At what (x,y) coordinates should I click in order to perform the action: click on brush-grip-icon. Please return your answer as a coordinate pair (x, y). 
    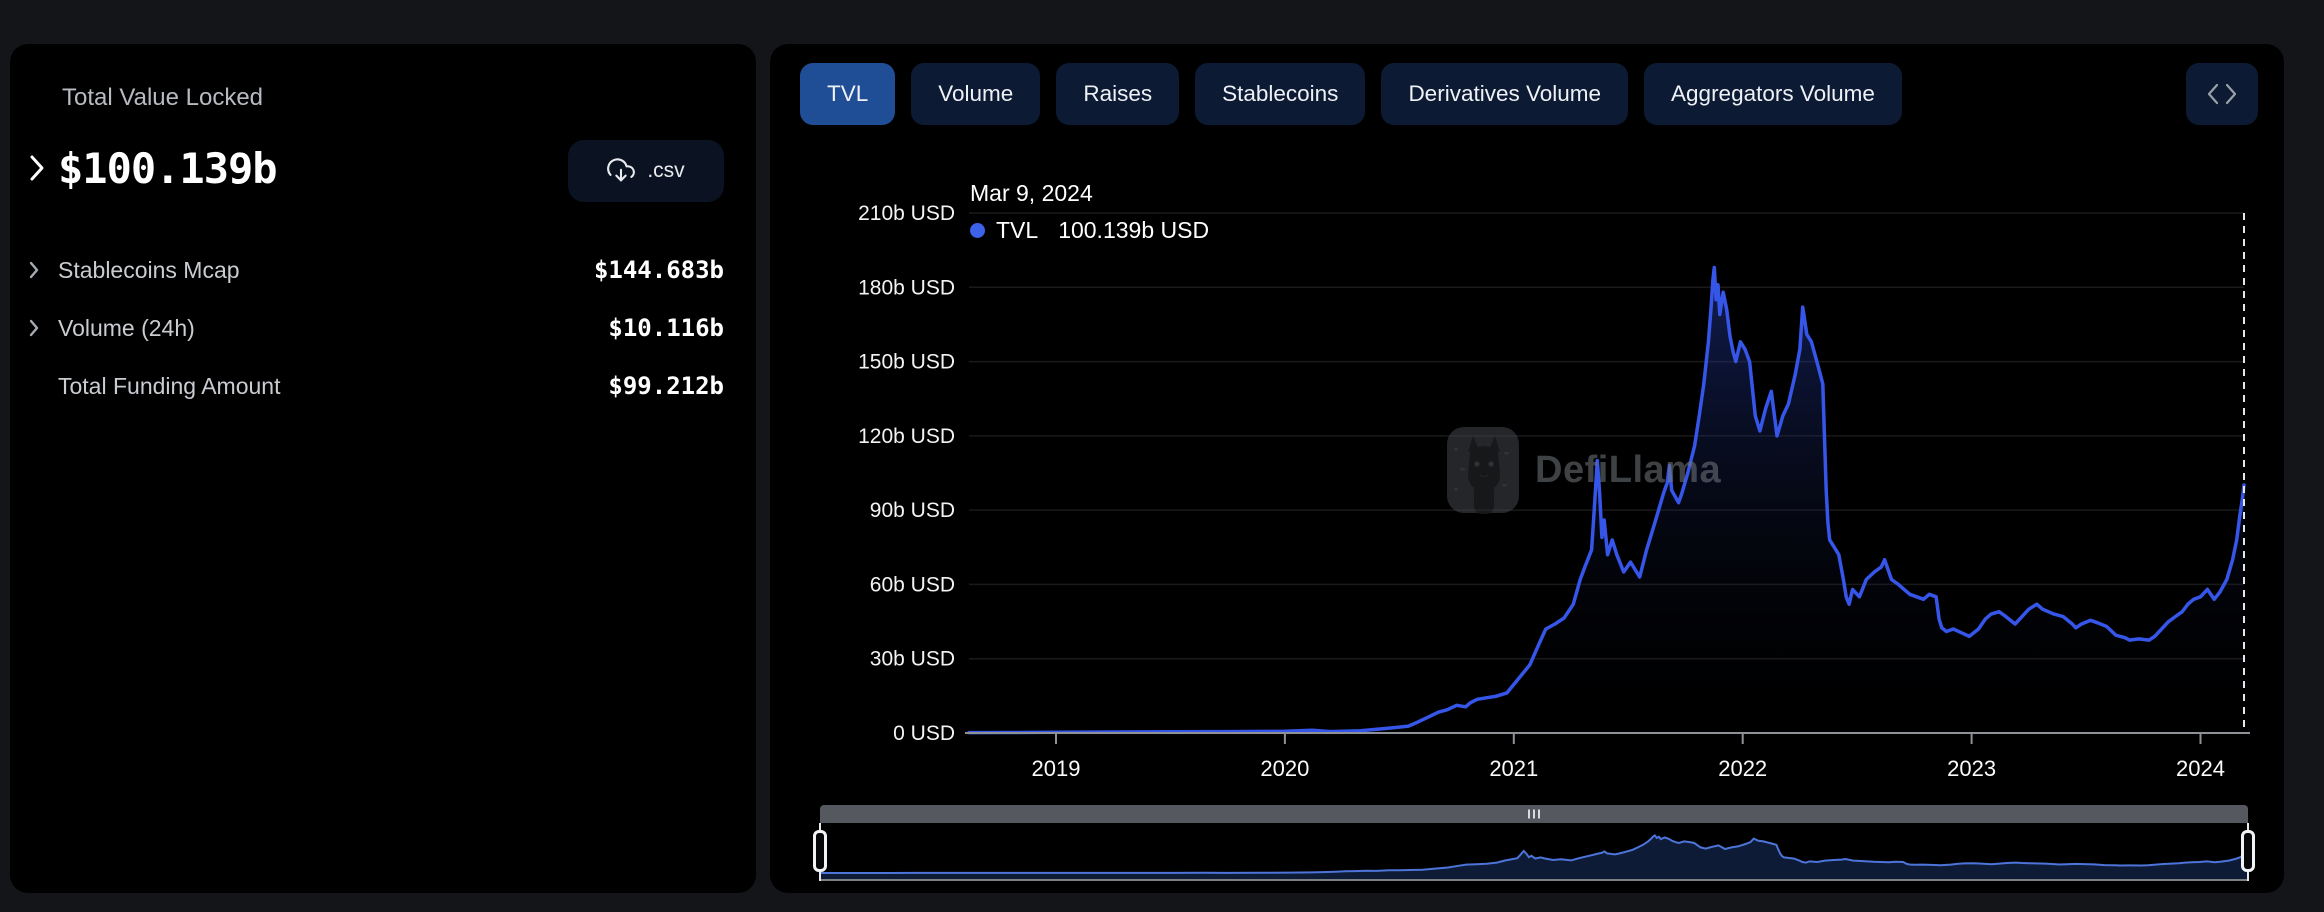
    Looking at the image, I should click on (1534, 814).